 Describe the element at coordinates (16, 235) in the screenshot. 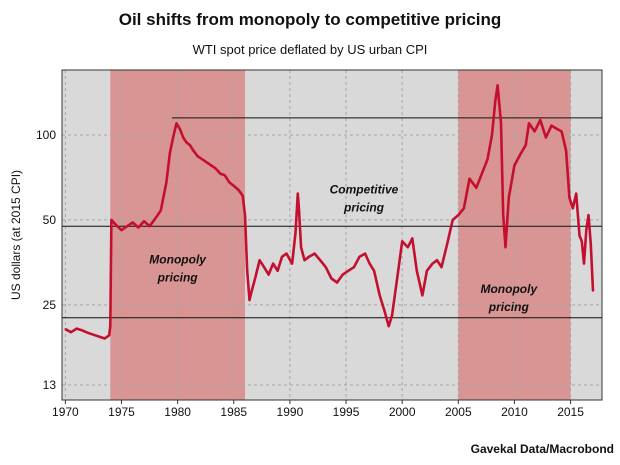

I see `y-axis-label: US dollars (at 2015 CPI)` at that location.